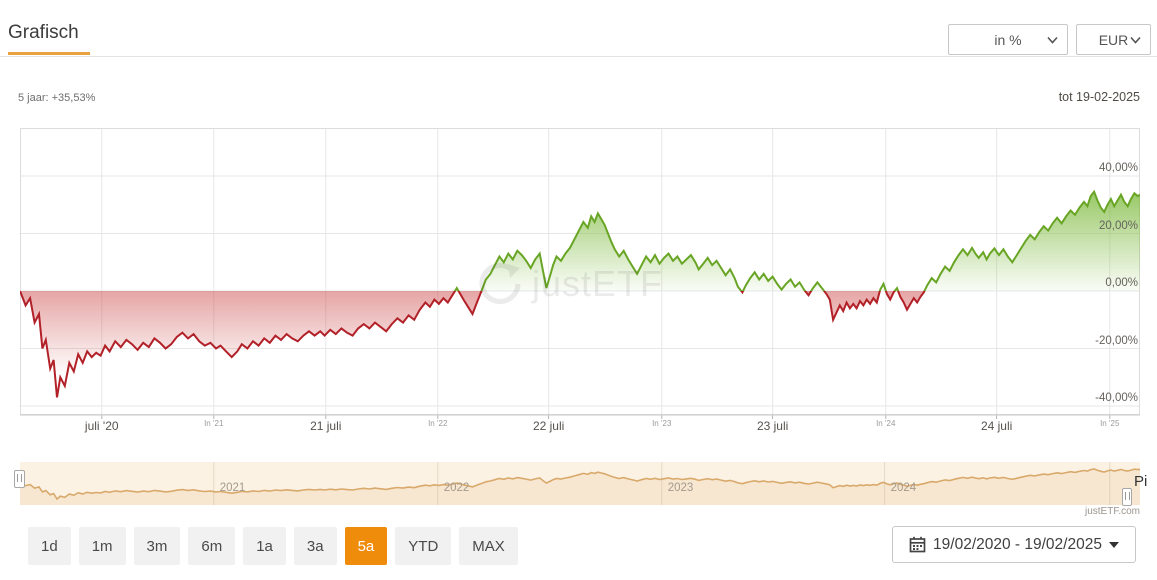  I want to click on range-button-3m: 3m, so click(157, 546).